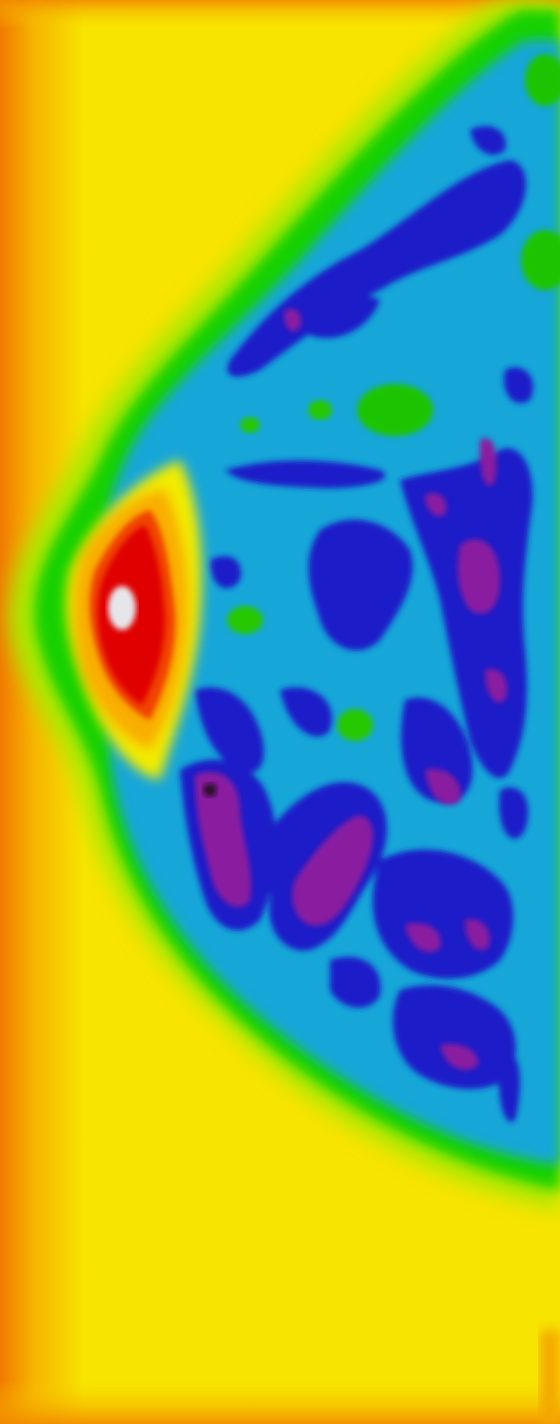  I want to click on peak-temperature-spot, so click(122, 608).